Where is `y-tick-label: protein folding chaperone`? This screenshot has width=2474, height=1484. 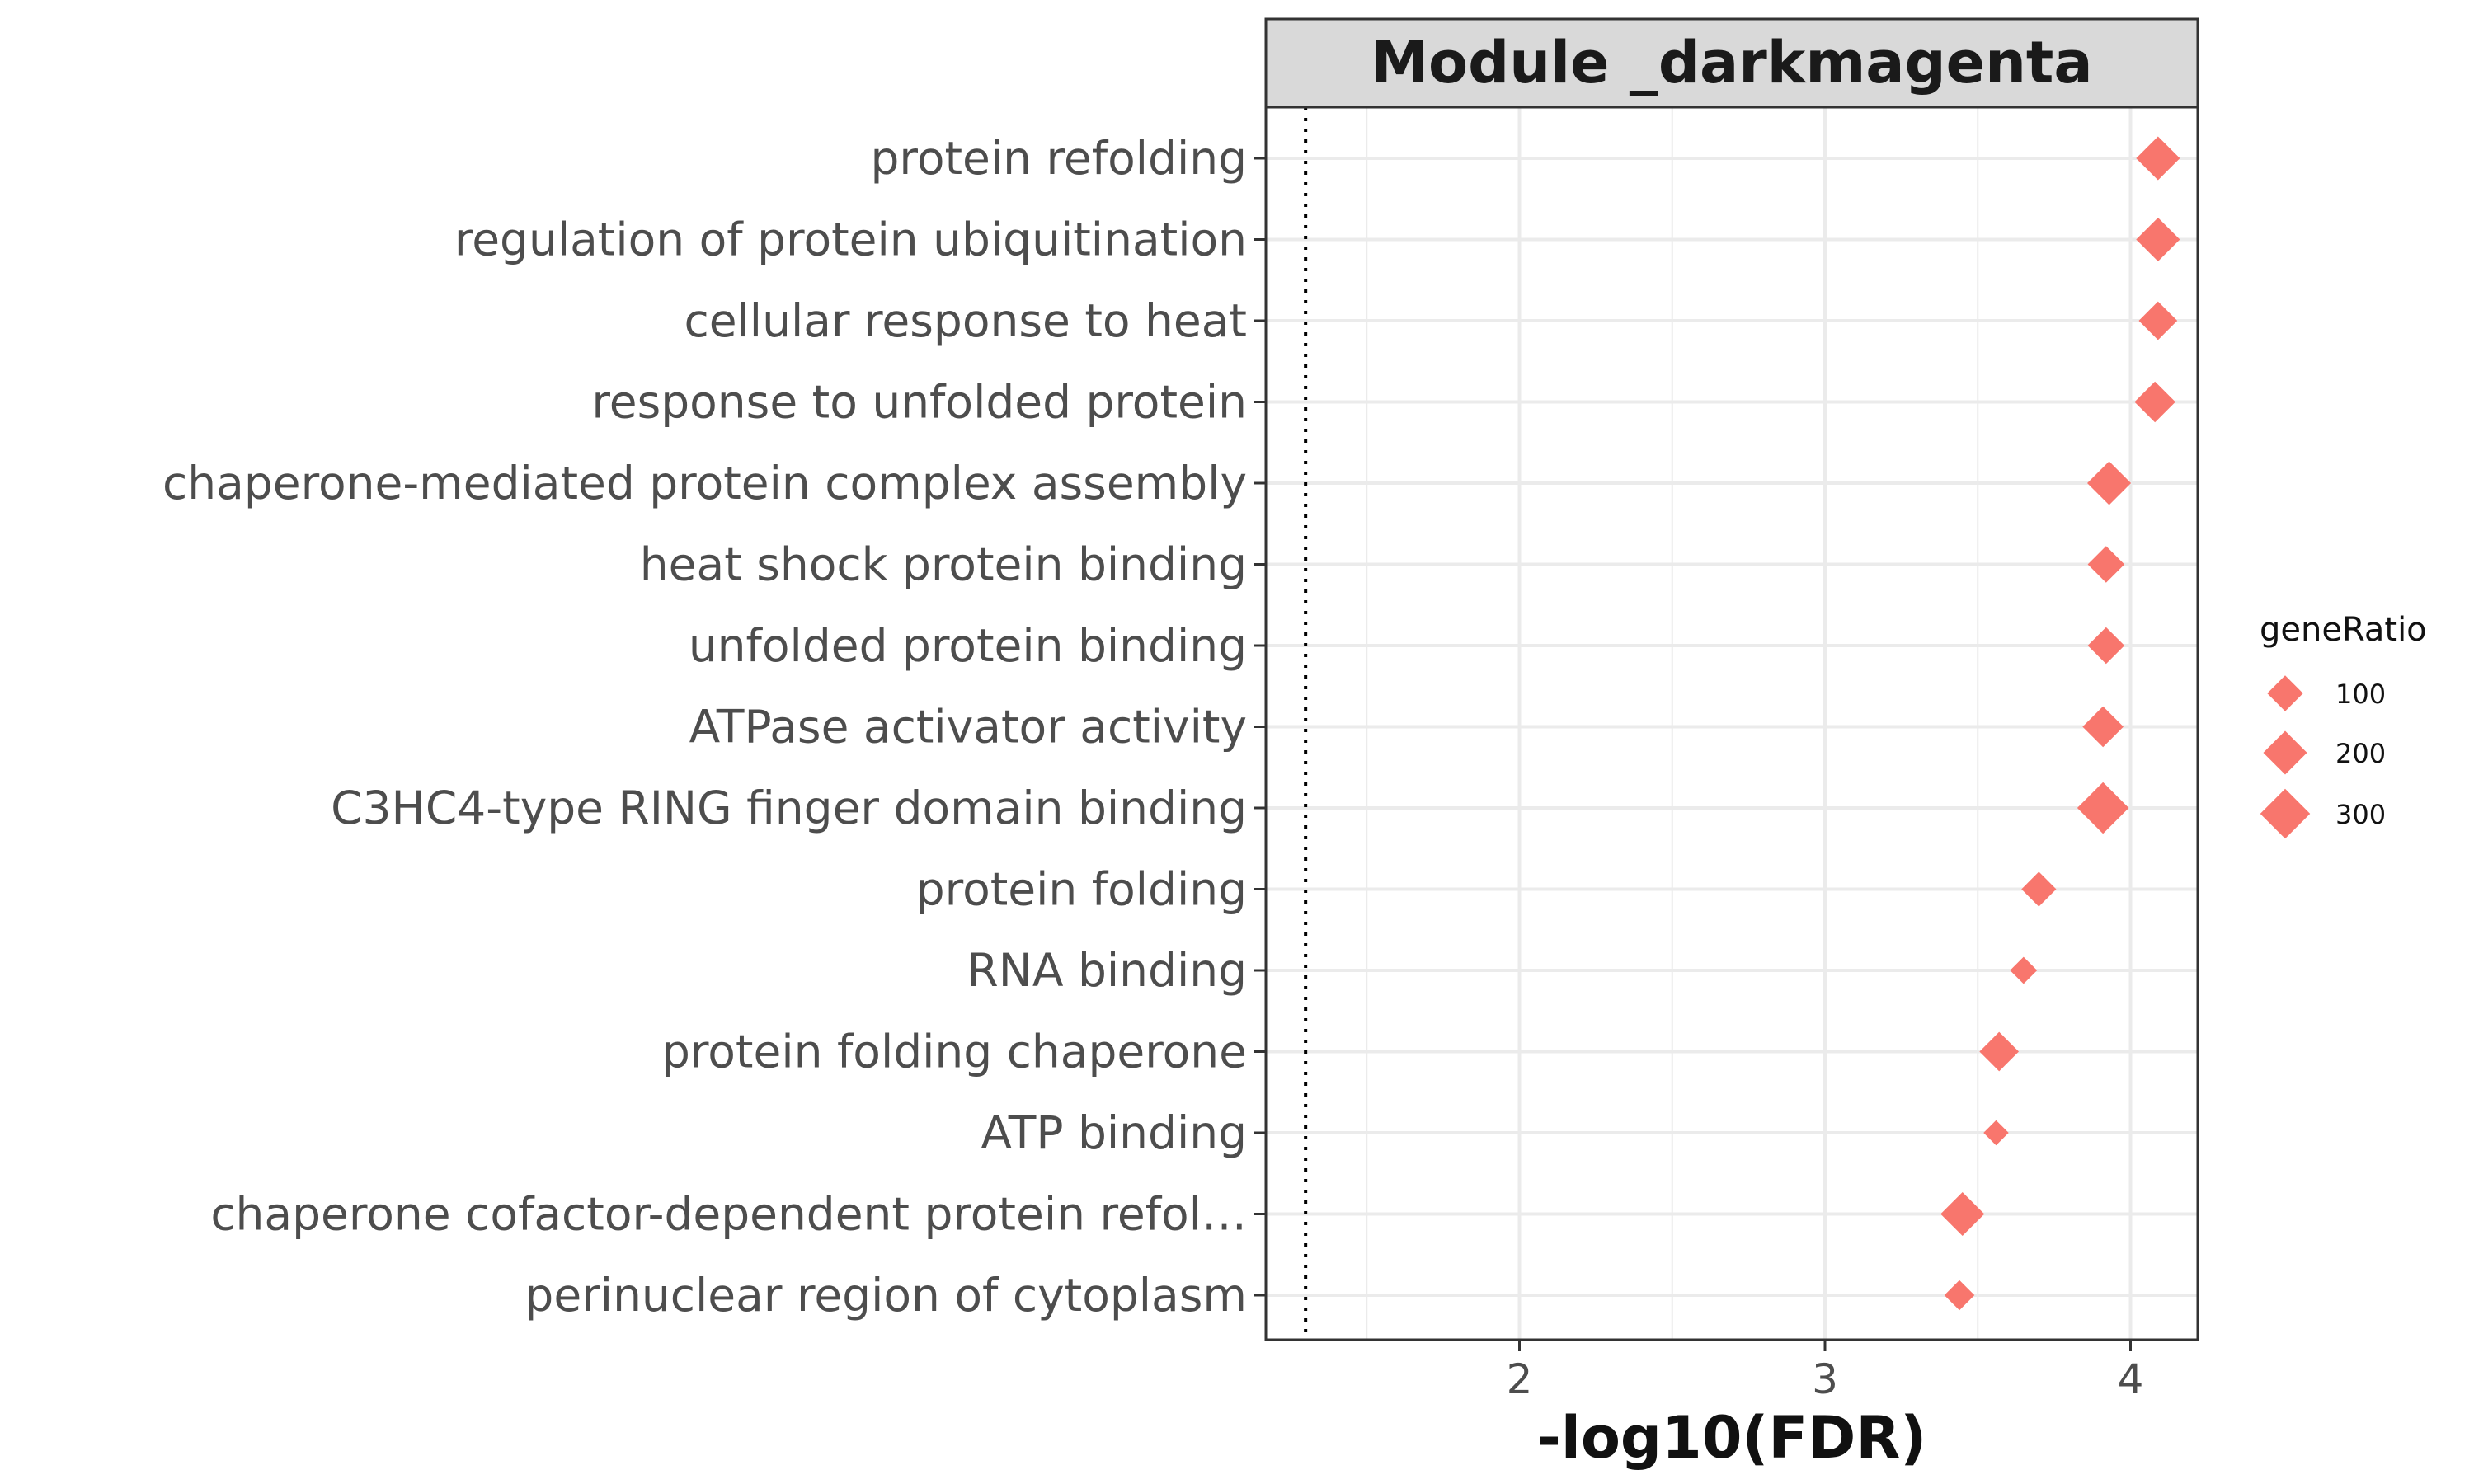
y-tick-label: protein folding chaperone is located at coordinates (954, 1052).